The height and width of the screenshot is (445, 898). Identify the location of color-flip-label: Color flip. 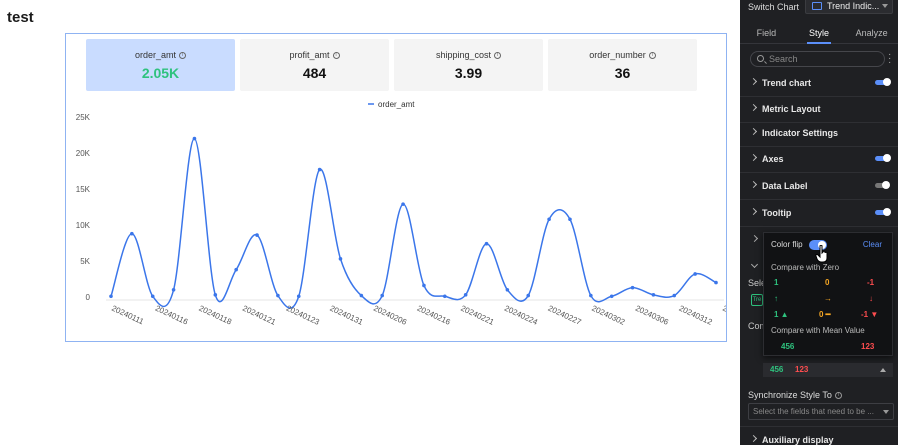
(787, 244).